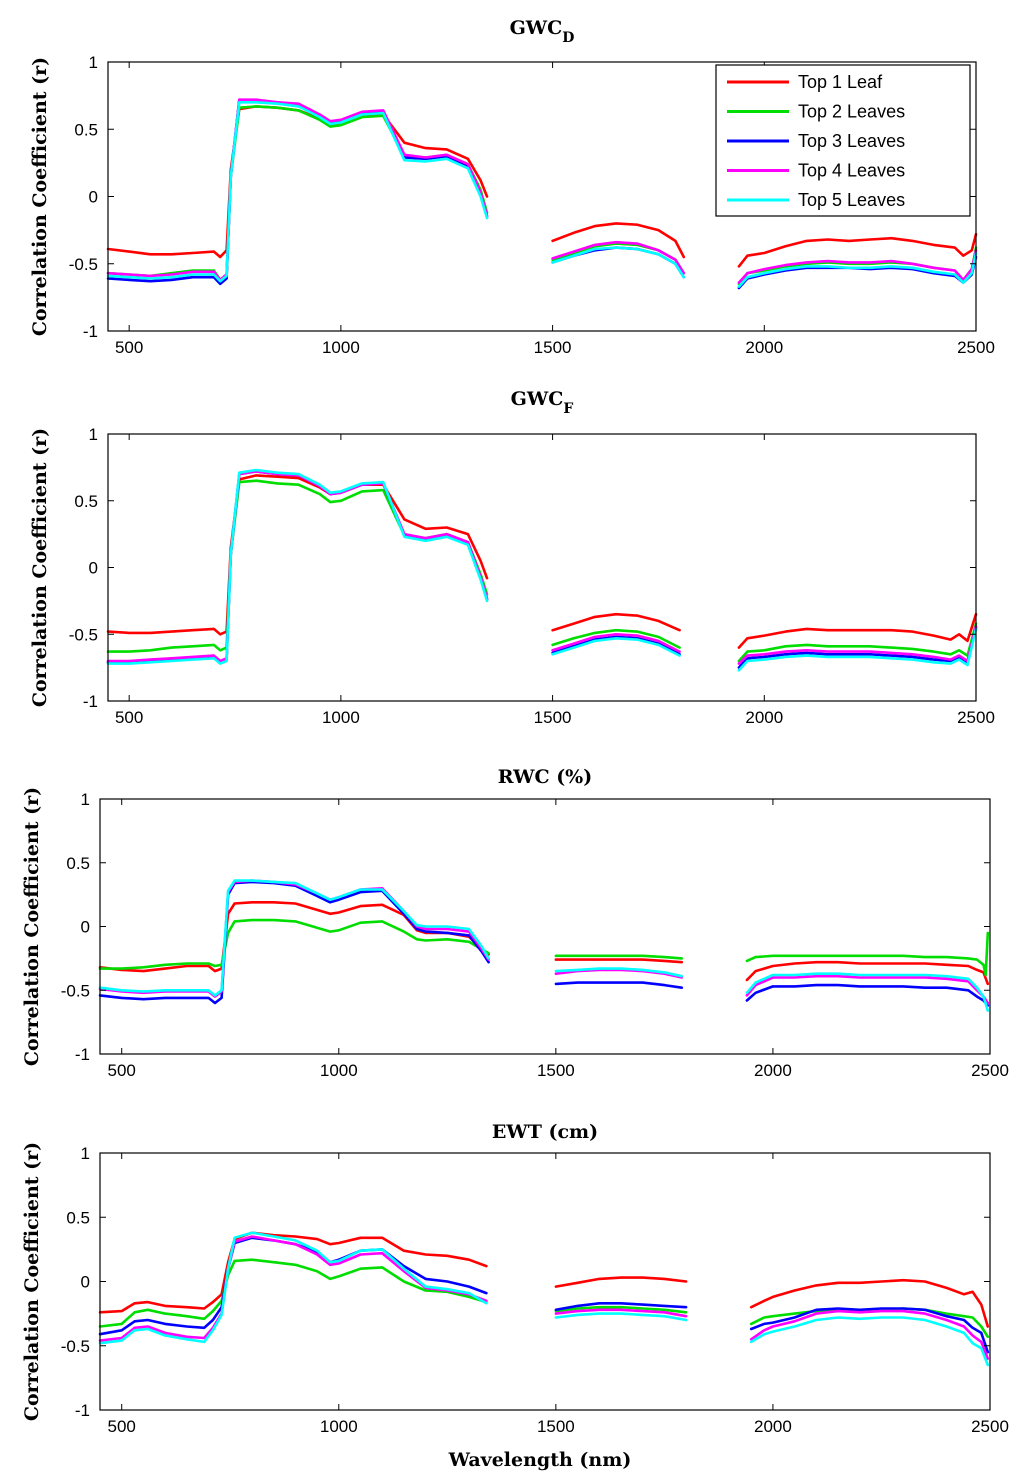  I want to click on chart-title: GWCD, so click(542, 31).